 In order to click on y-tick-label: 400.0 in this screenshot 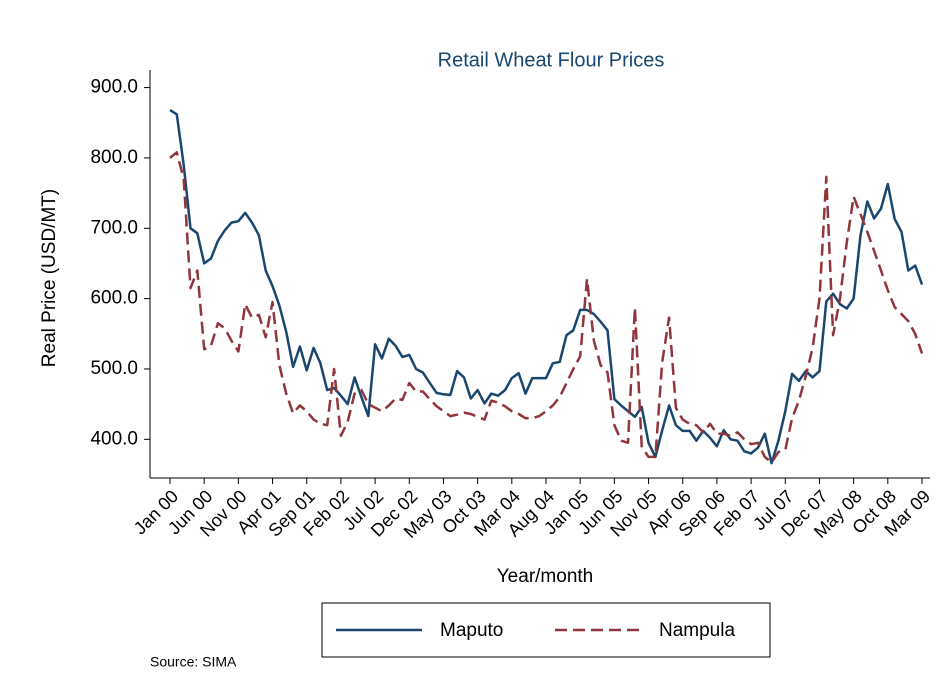, I will do `click(114, 438)`.